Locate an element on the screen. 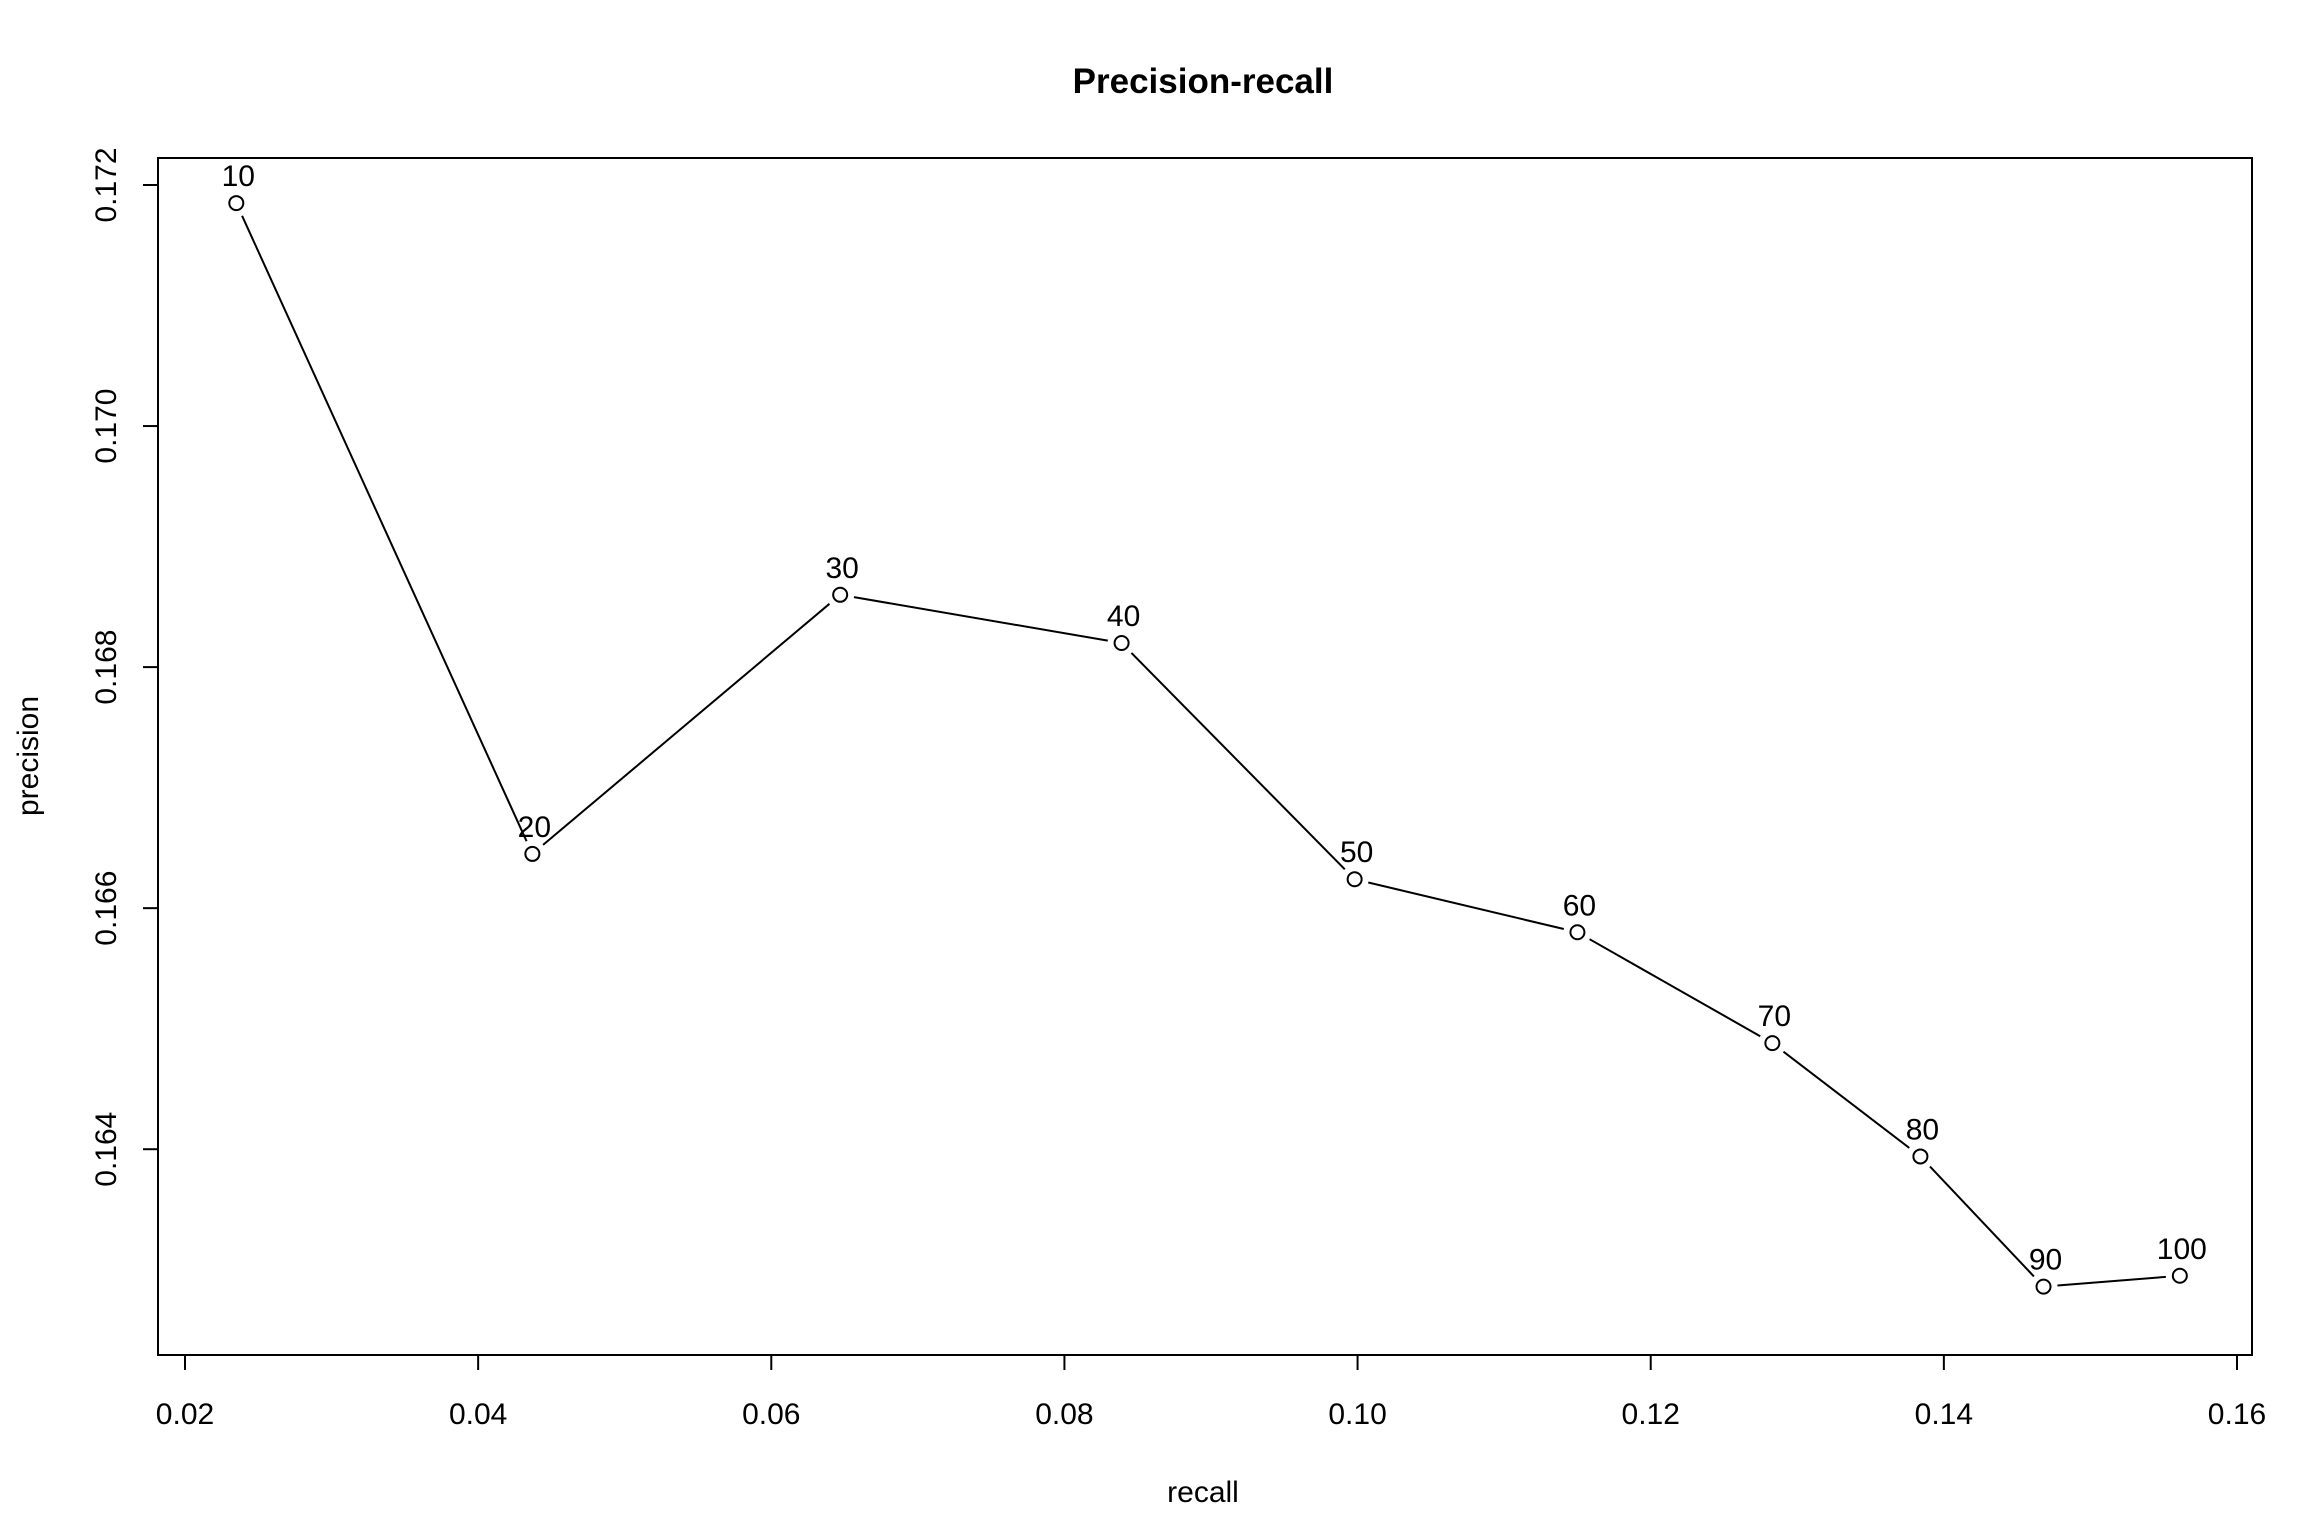 The height and width of the screenshot is (1536, 2304). point-label: 10 is located at coordinates (238, 176).